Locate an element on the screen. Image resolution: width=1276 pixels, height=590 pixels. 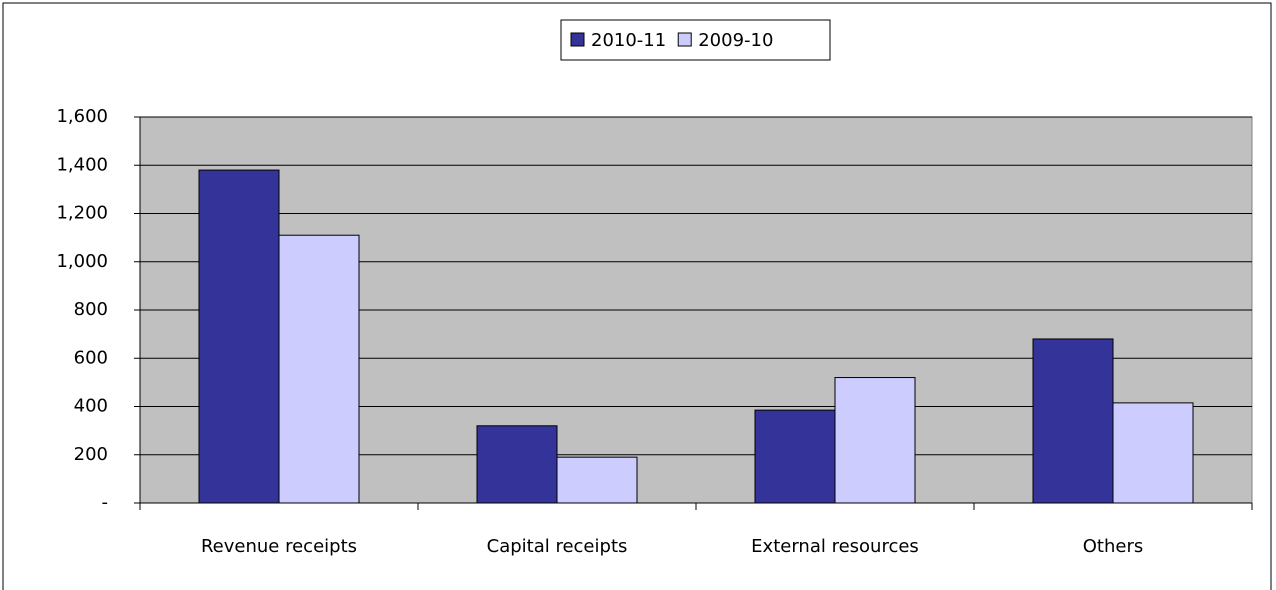
y-tick-label: 1,000 is located at coordinates (82, 261).